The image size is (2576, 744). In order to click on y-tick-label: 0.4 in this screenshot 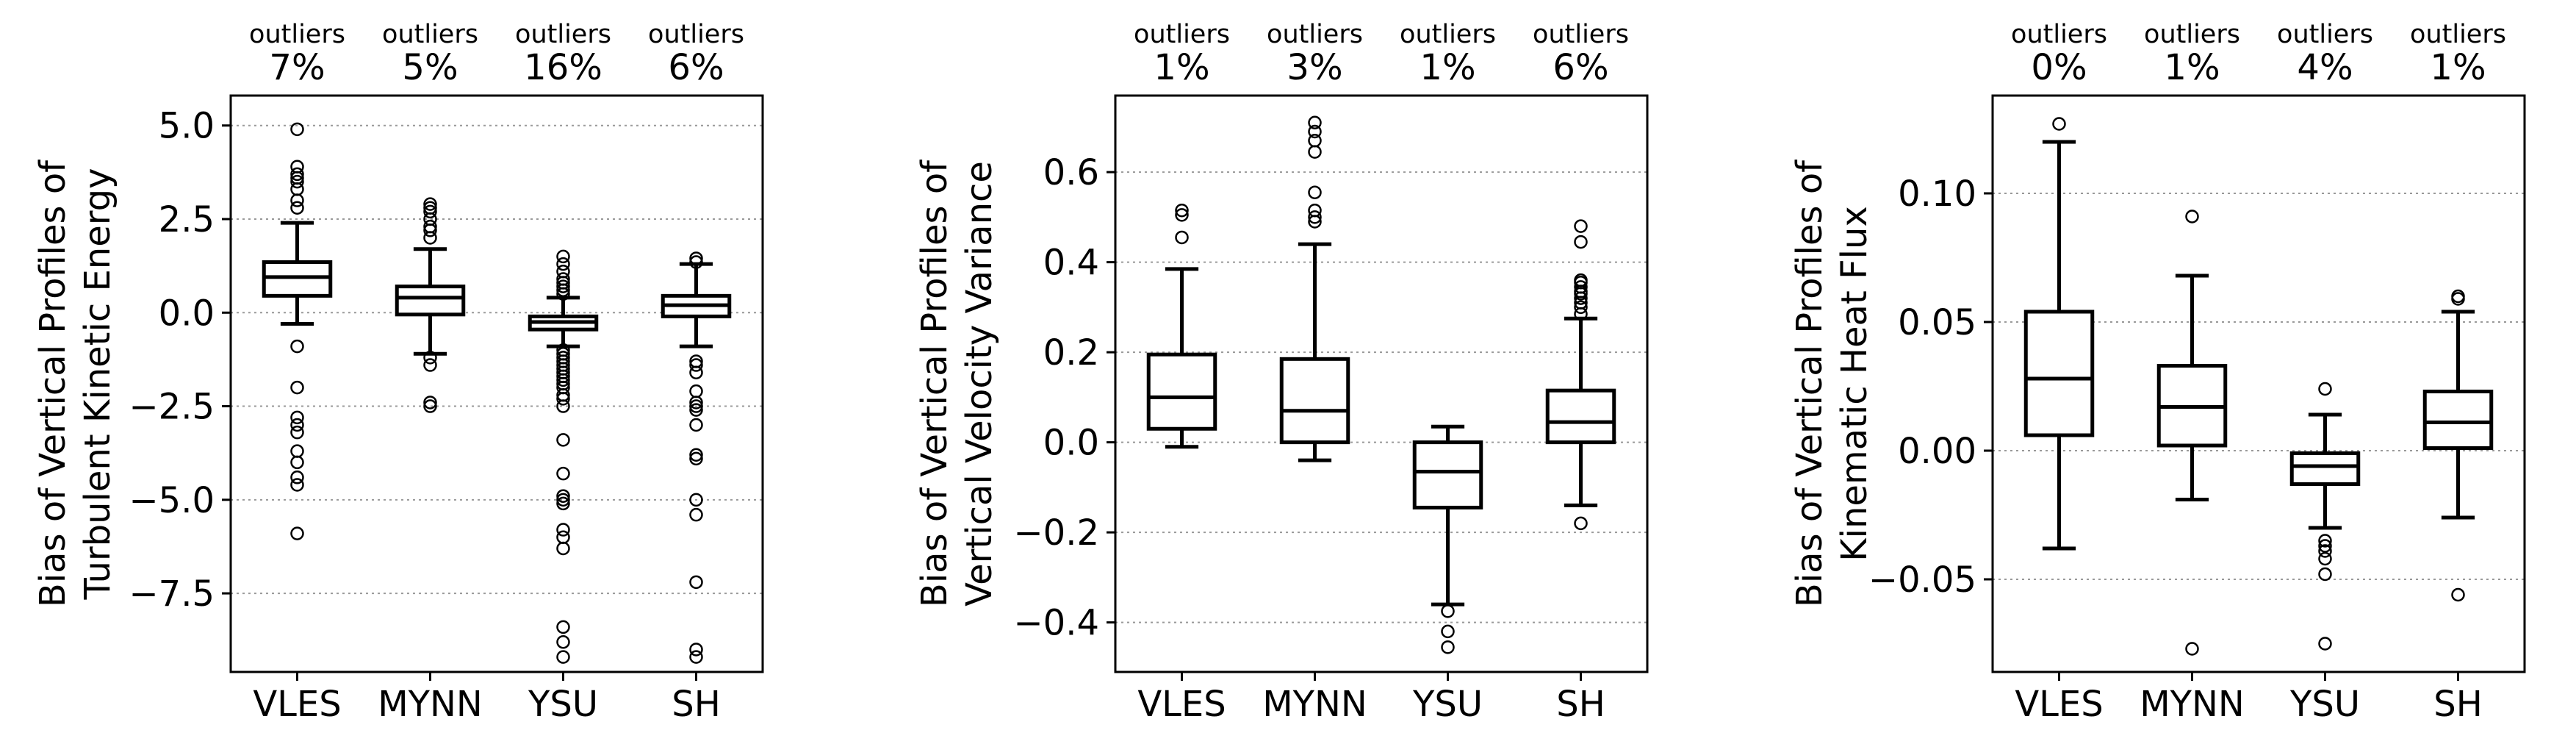, I will do `click(1071, 263)`.